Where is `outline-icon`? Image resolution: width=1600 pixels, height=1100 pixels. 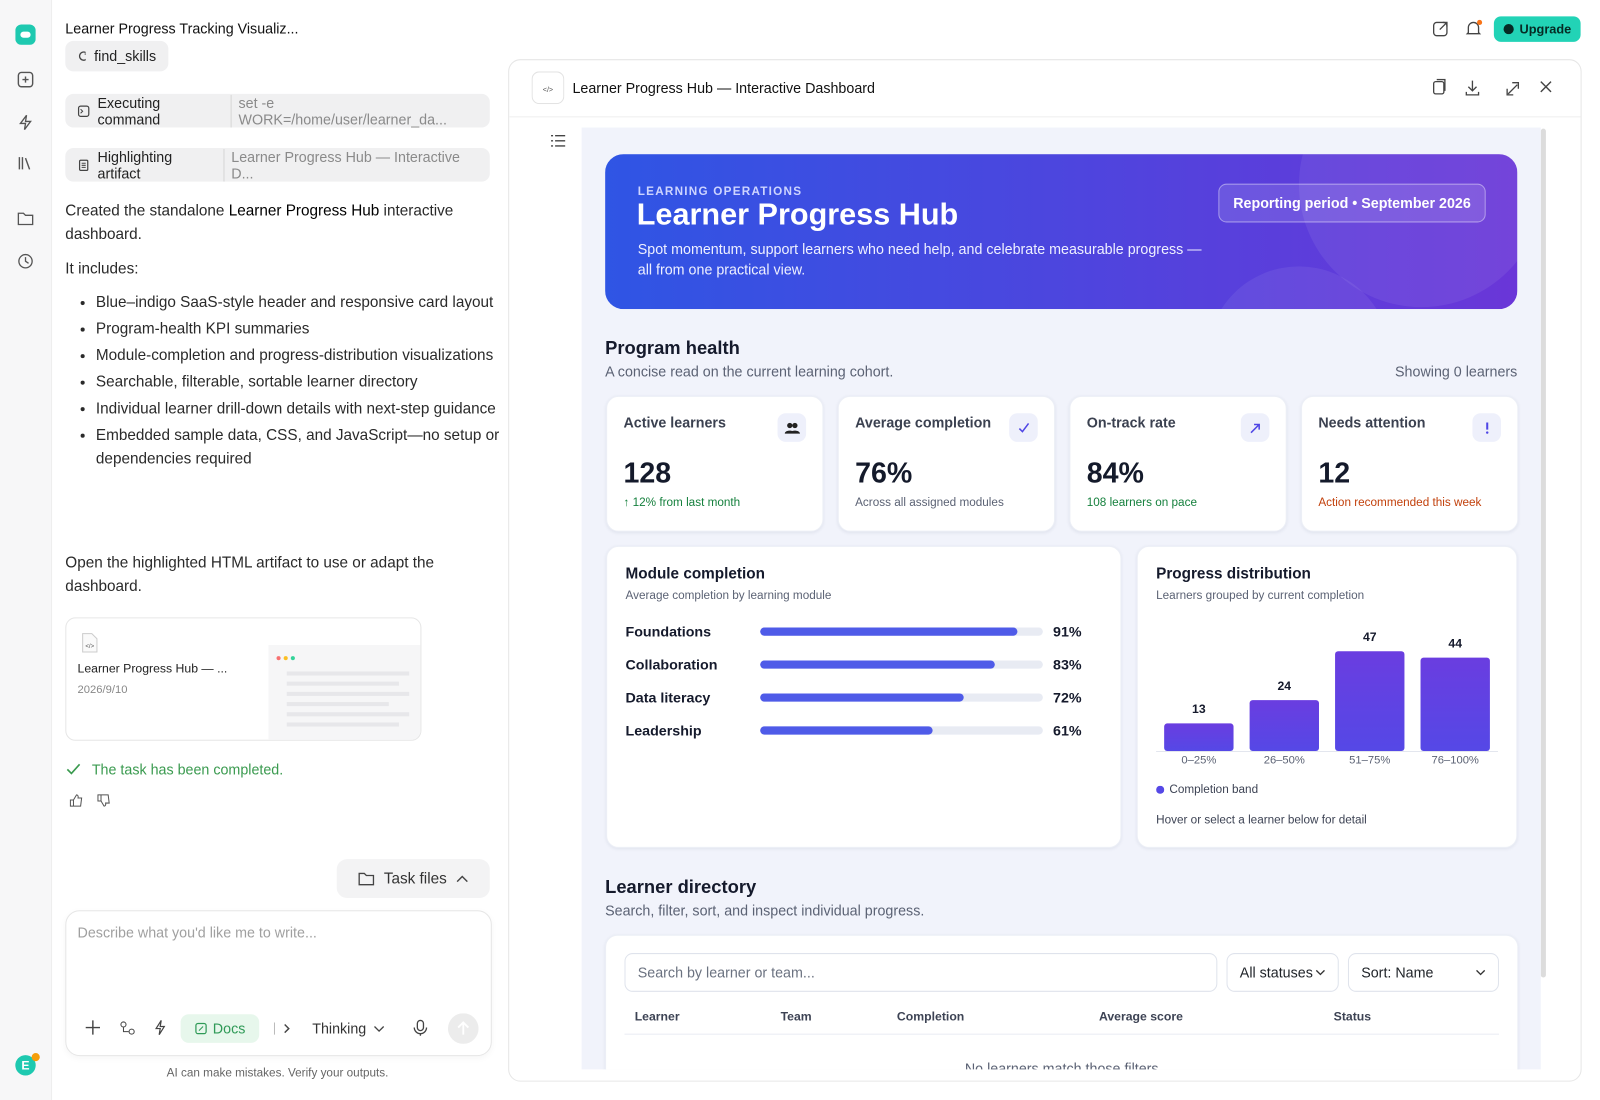 outline-icon is located at coordinates (558, 141).